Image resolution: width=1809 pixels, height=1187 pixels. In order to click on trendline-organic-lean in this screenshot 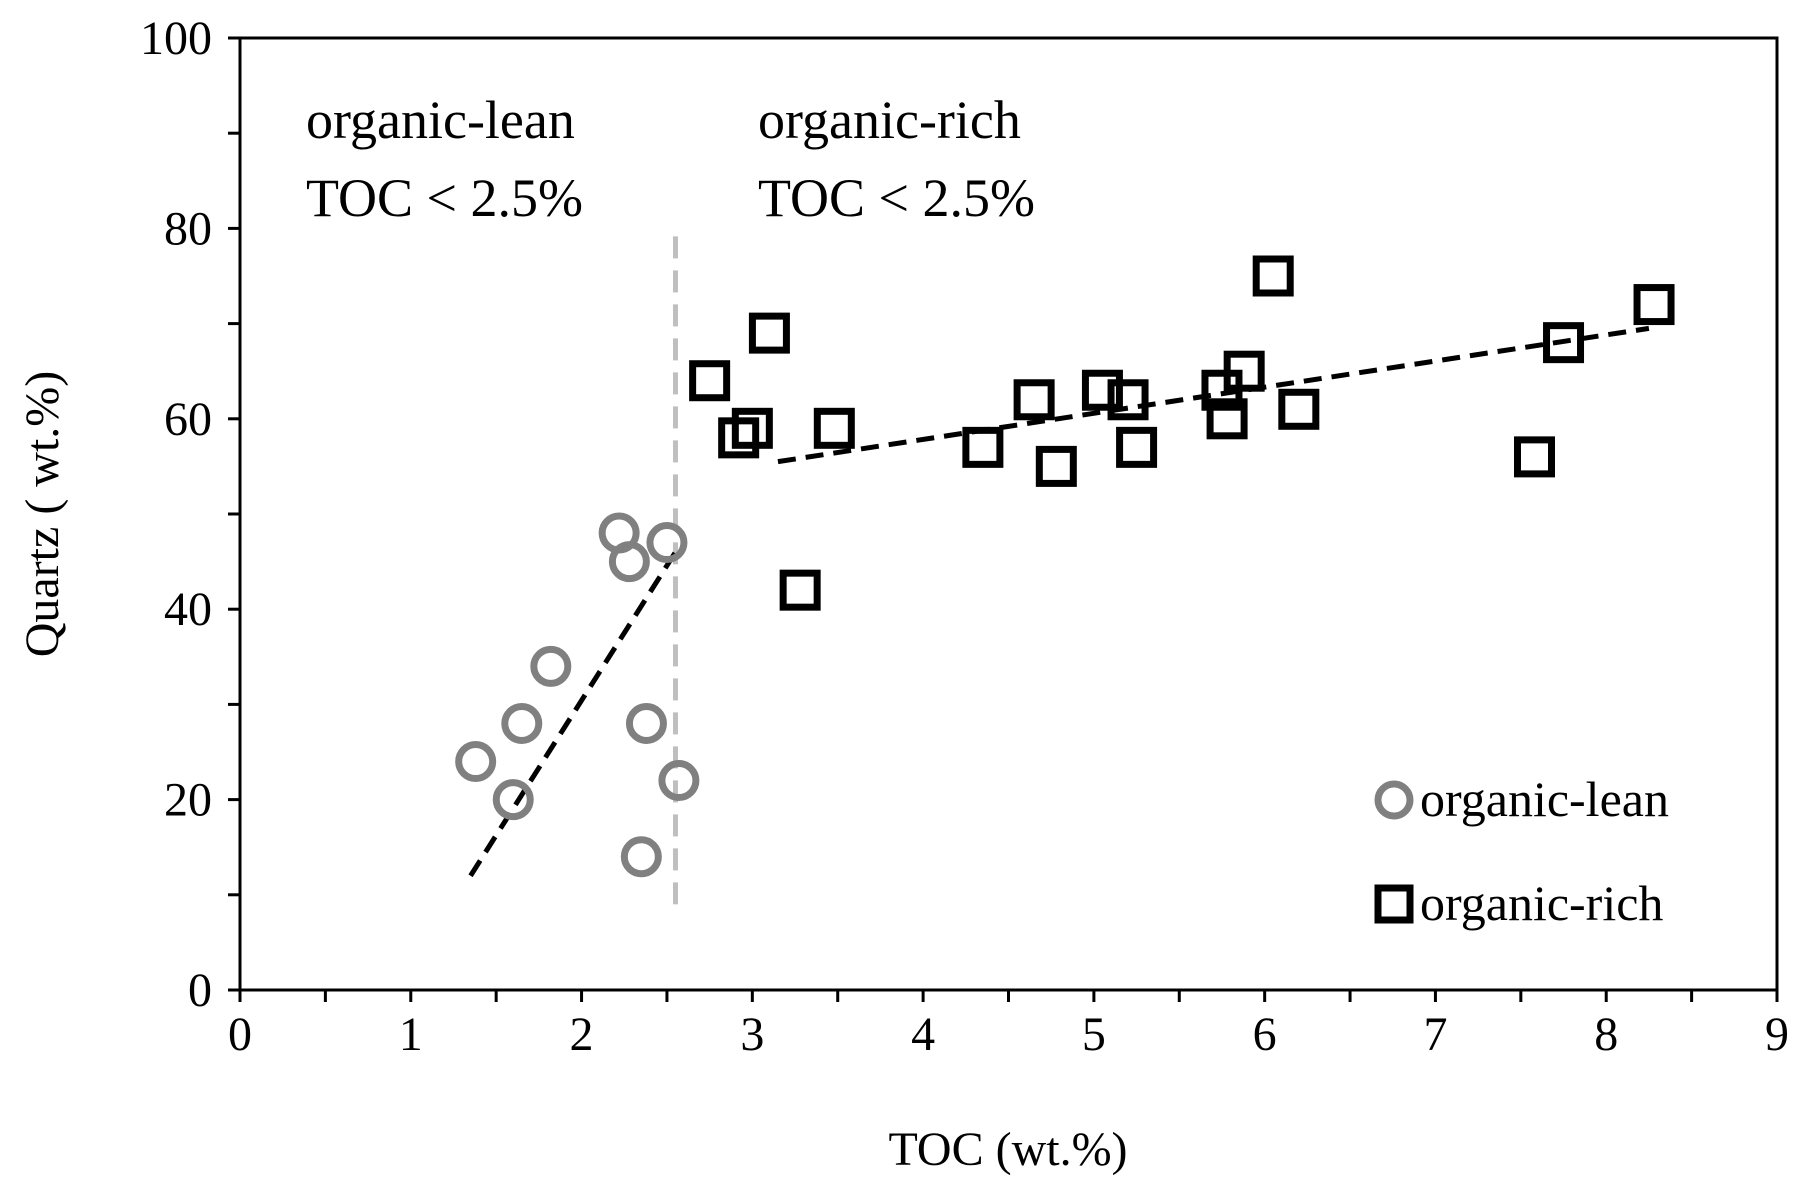, I will do `click(573, 714)`.